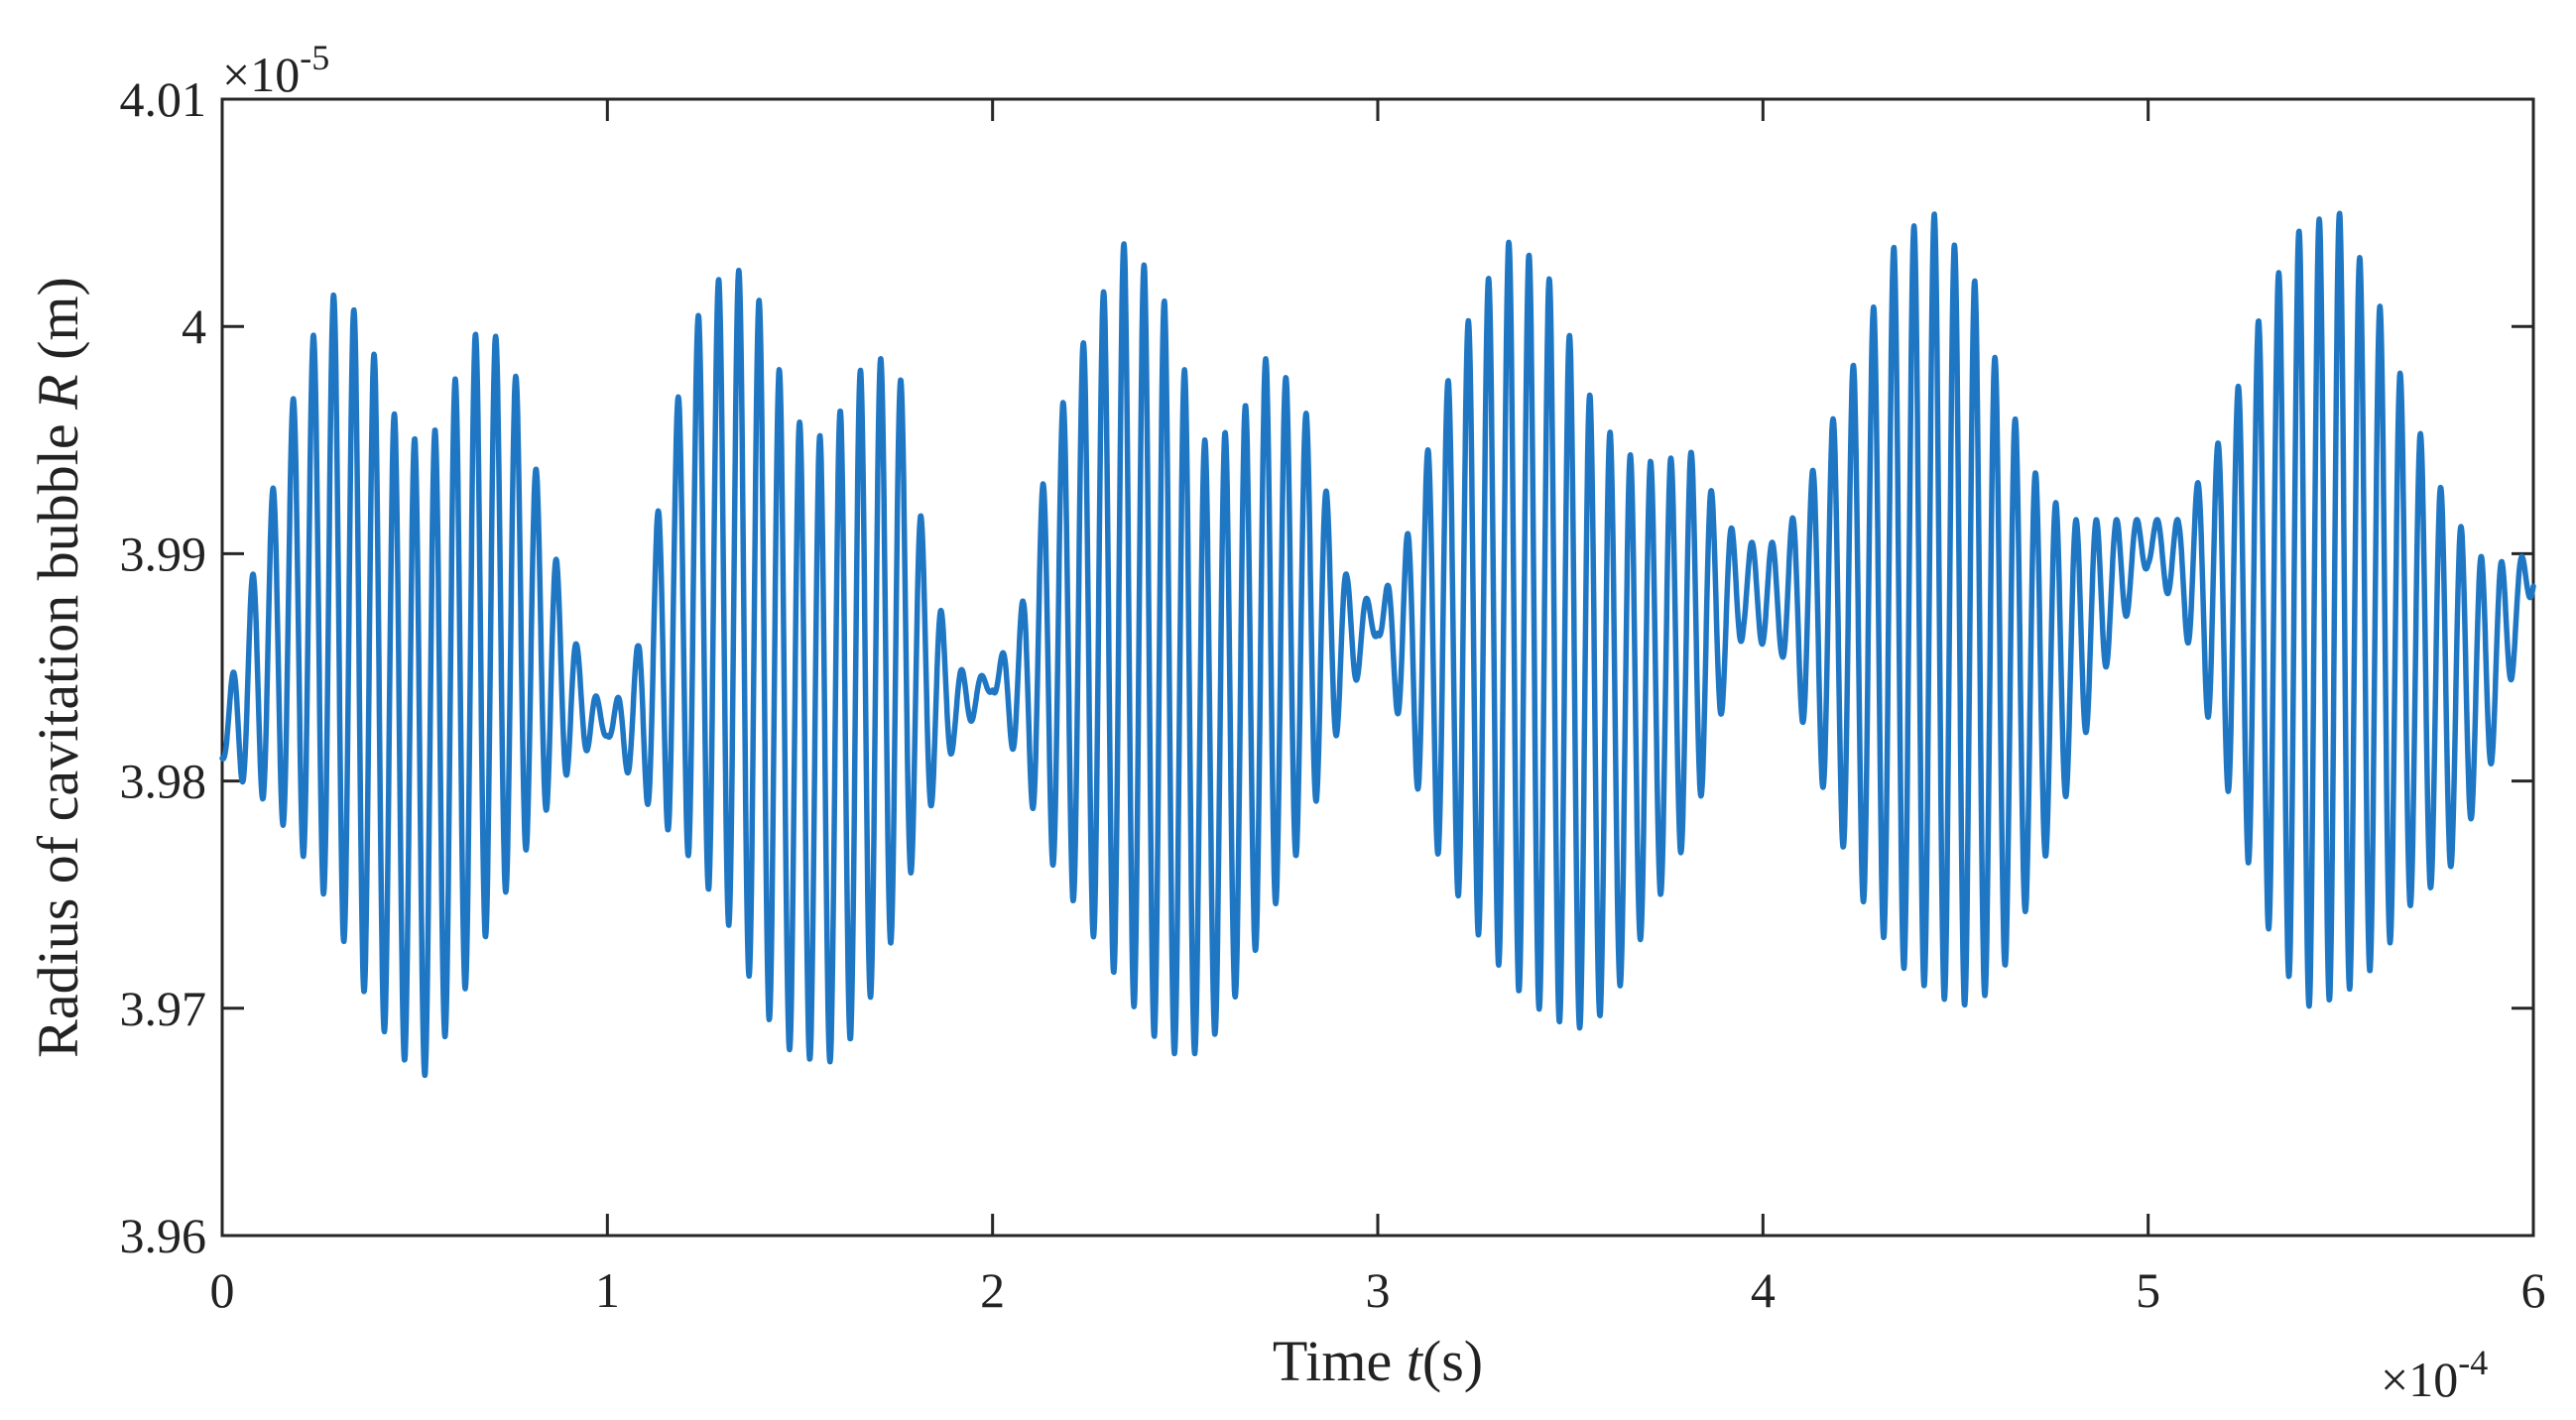 The image size is (2576, 1420). Describe the element at coordinates (58, 392) in the screenshot. I see `y-axis-label-var: R` at that location.